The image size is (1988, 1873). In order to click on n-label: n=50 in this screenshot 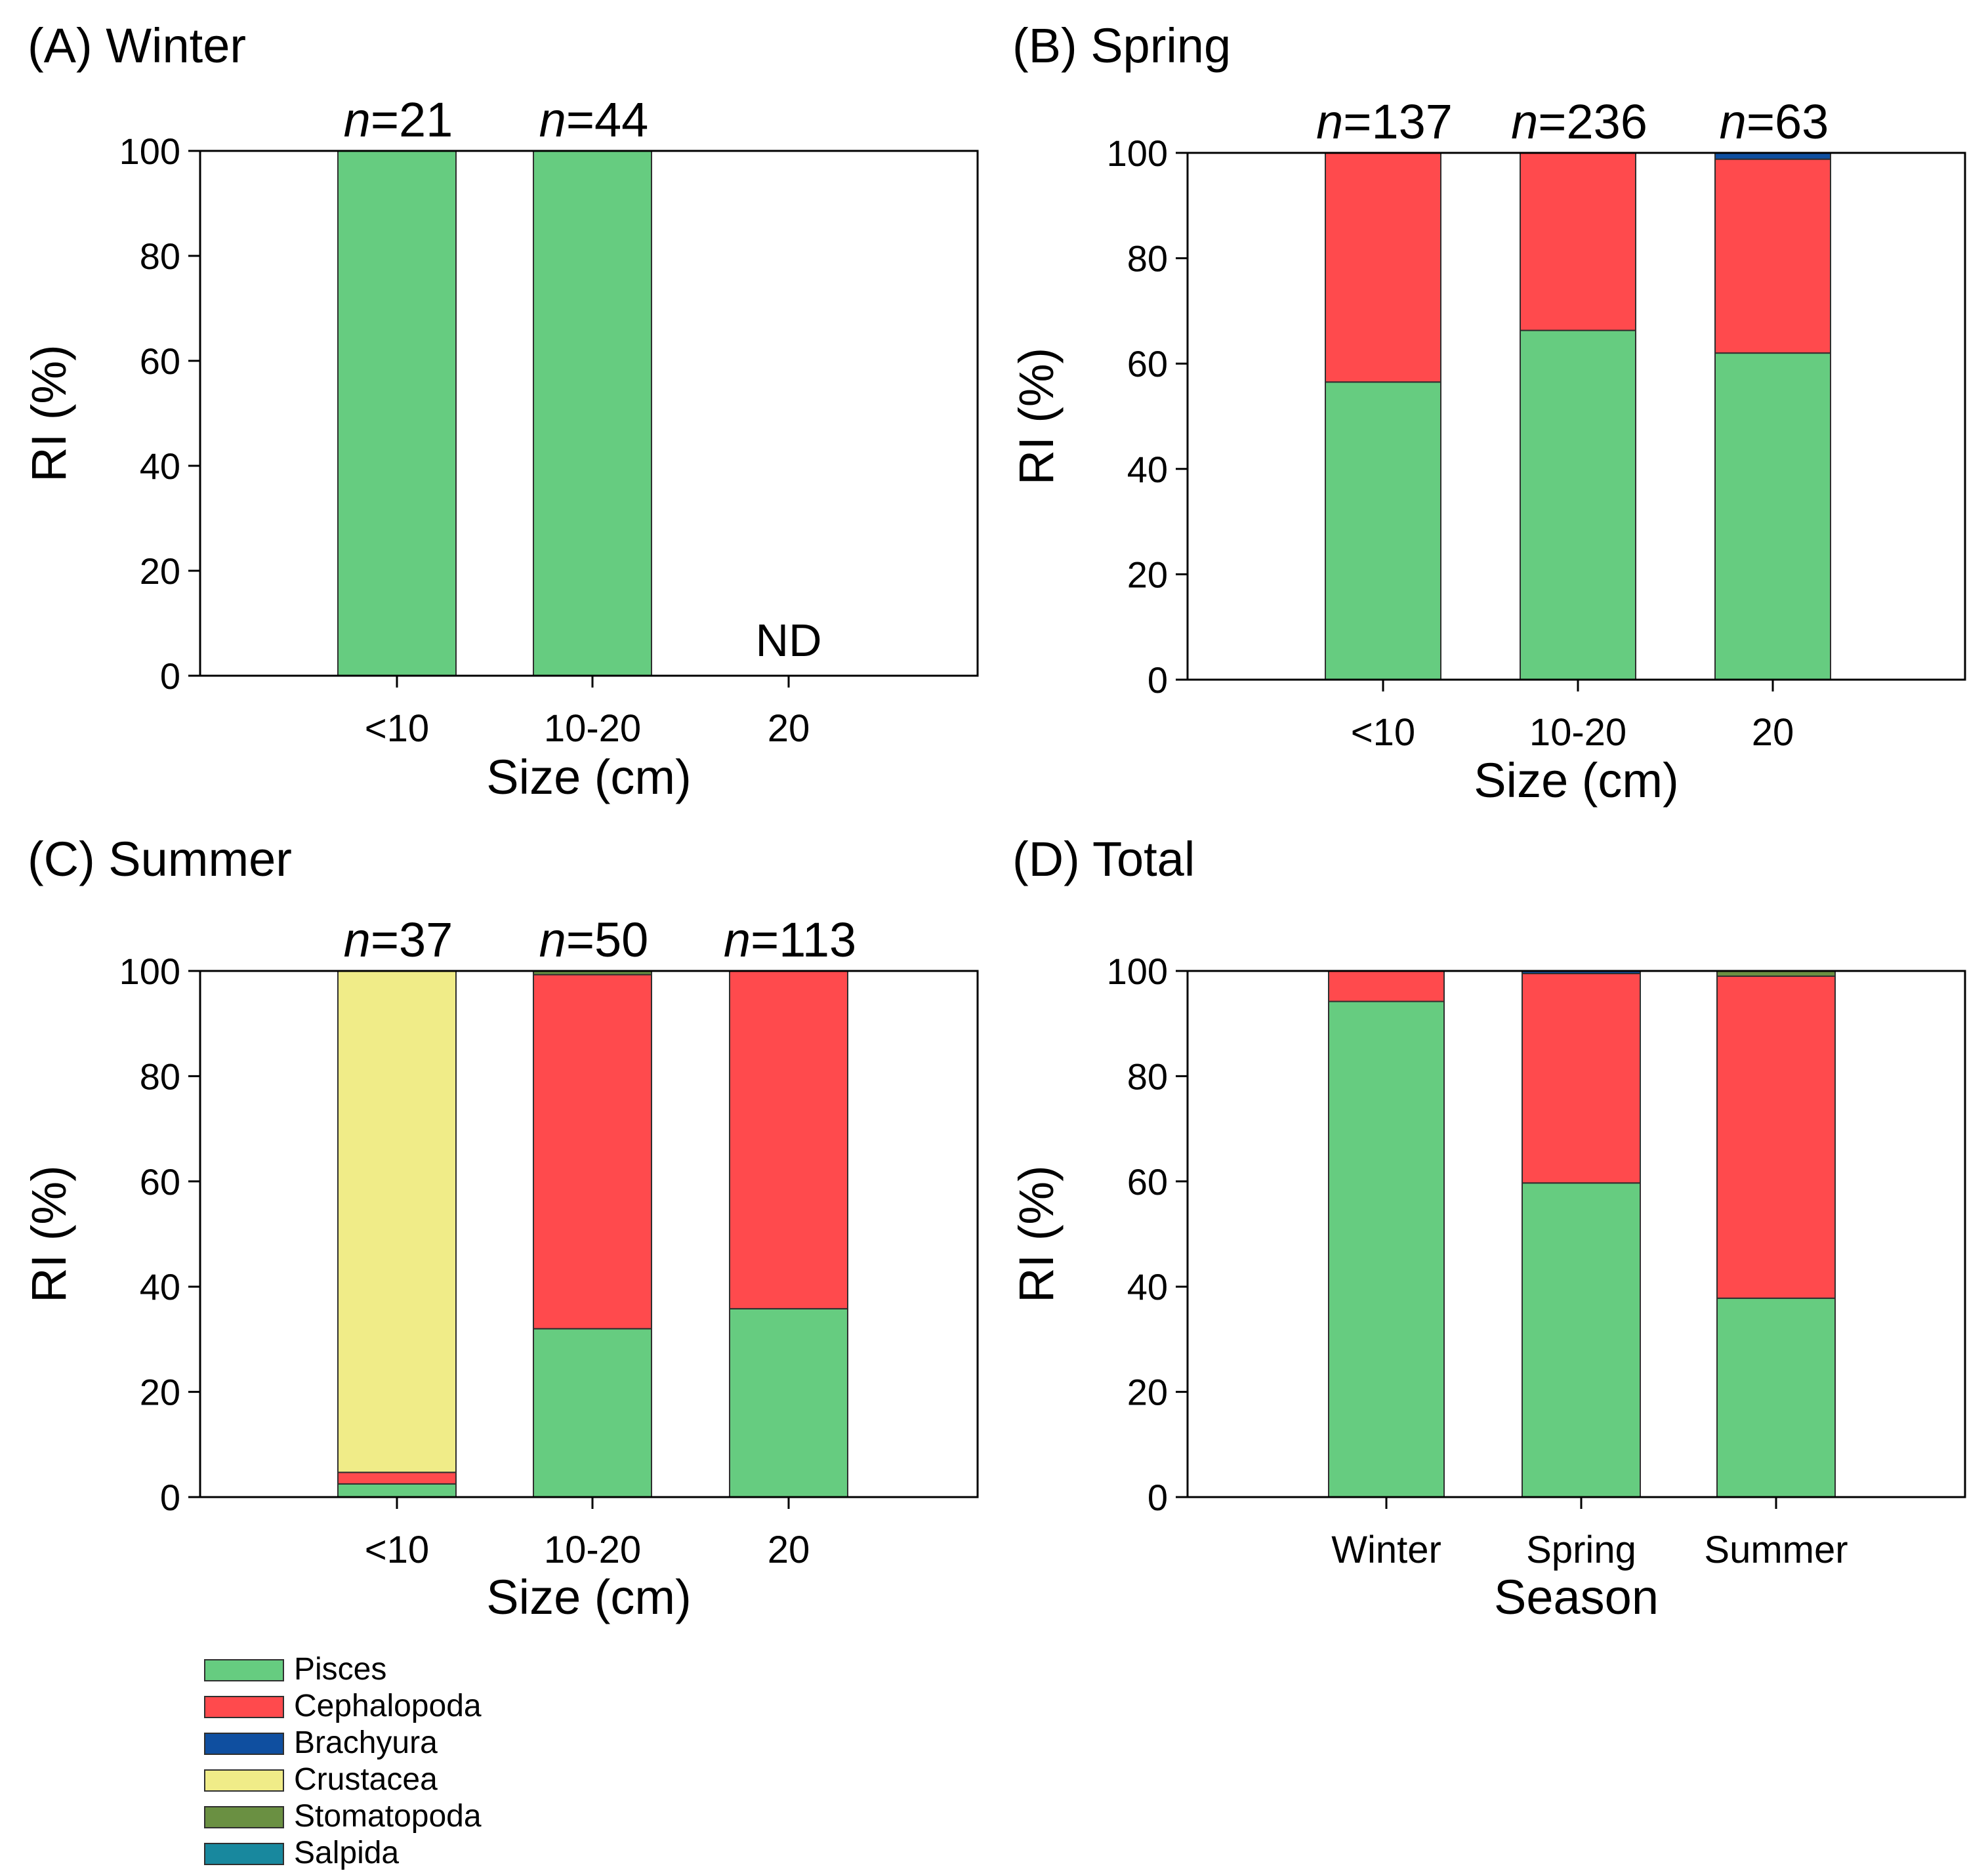, I will do `click(594, 940)`.